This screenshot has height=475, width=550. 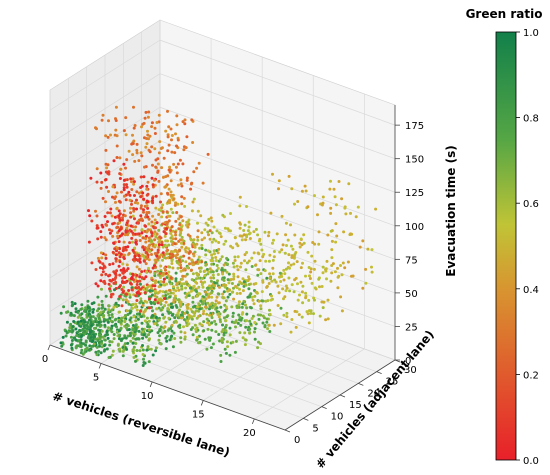 I want to click on y-tick-label: 30, so click(x=410, y=370).